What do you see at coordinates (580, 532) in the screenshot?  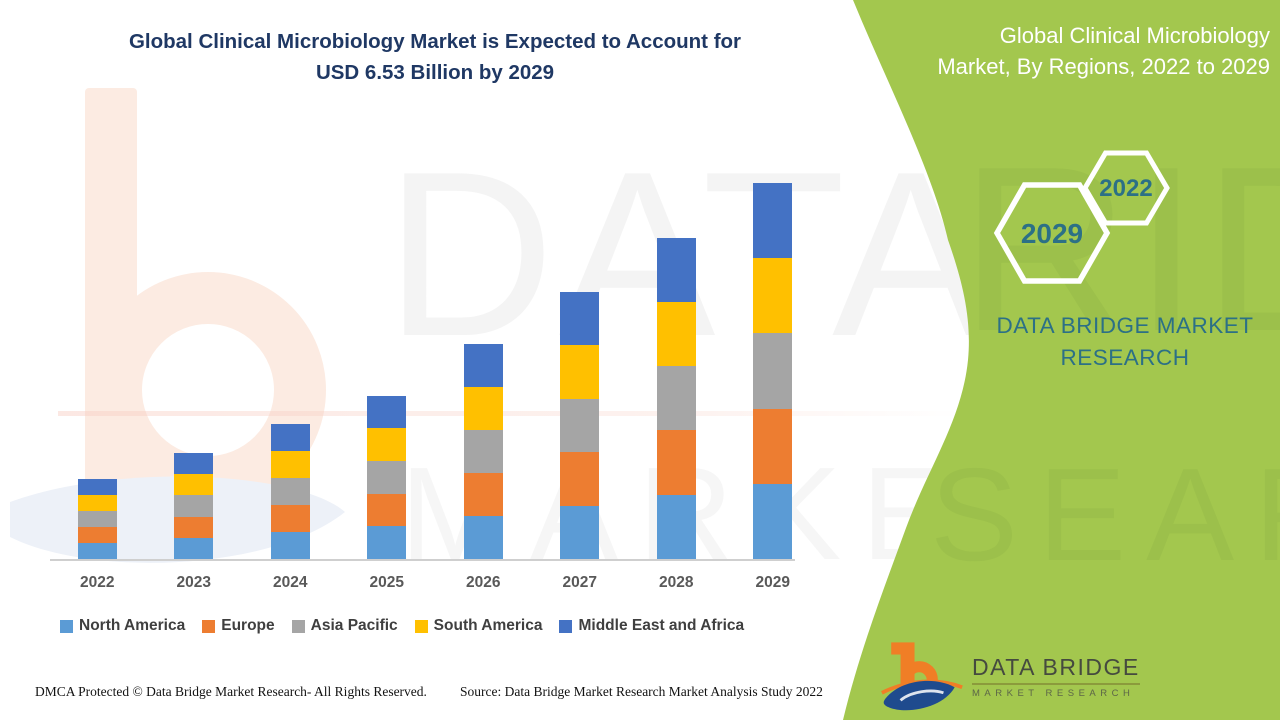 I see `bar-segment-2027-north-america` at bounding box center [580, 532].